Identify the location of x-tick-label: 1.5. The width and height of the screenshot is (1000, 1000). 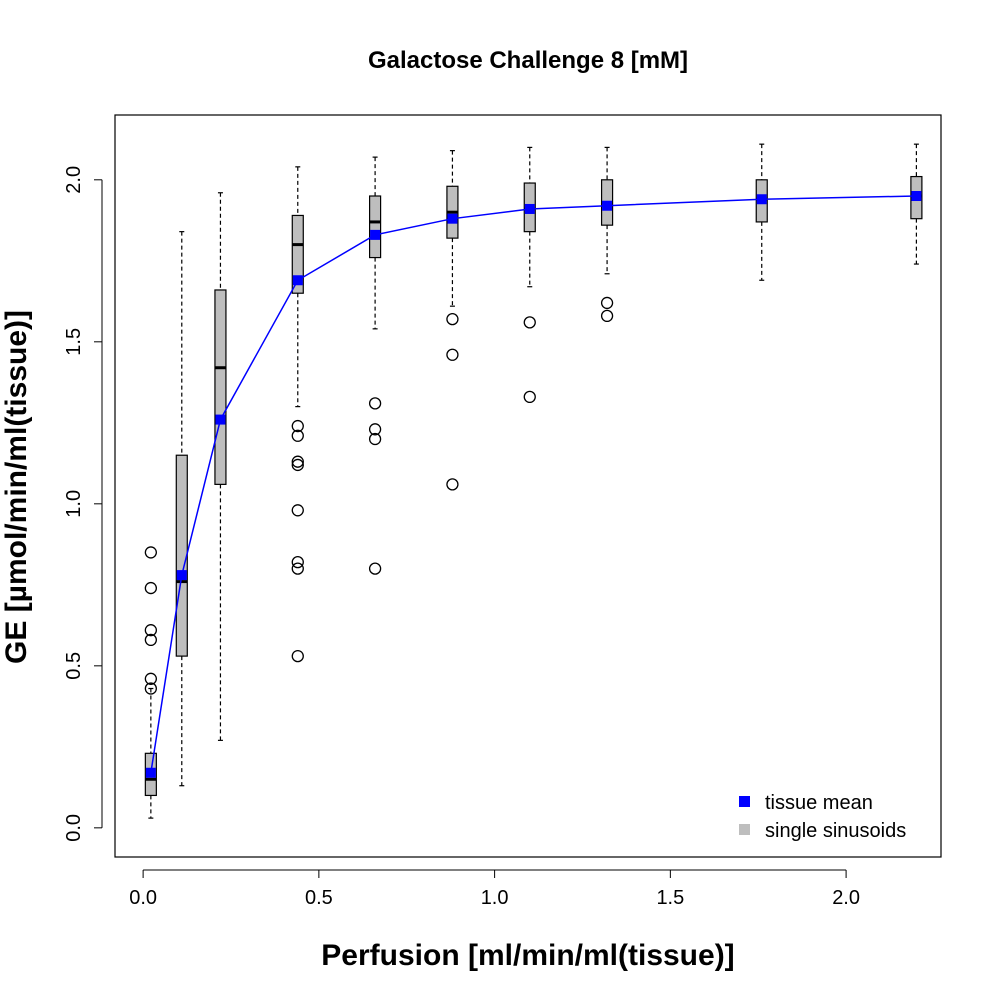
(670, 898).